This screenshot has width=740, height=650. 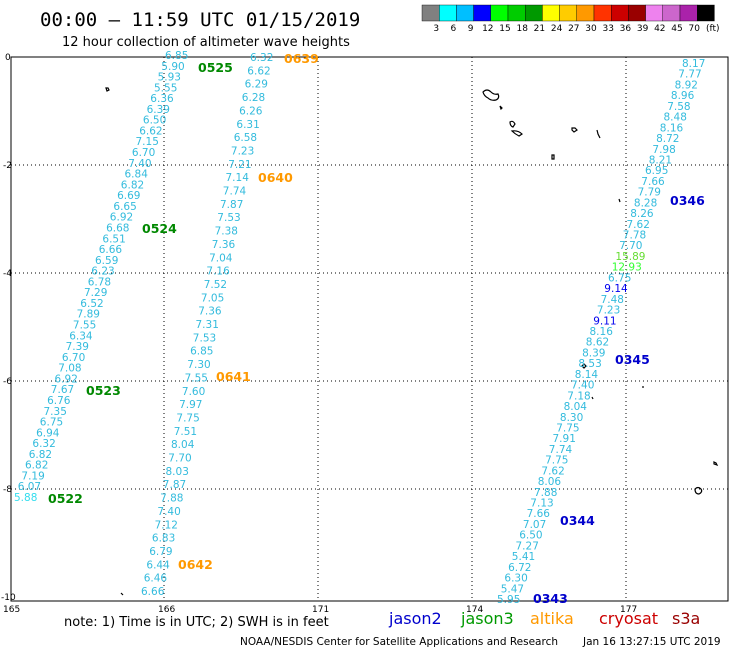 What do you see at coordinates (689, 75) in the screenshot?
I see `track-c-swh-value: 7.77` at bounding box center [689, 75].